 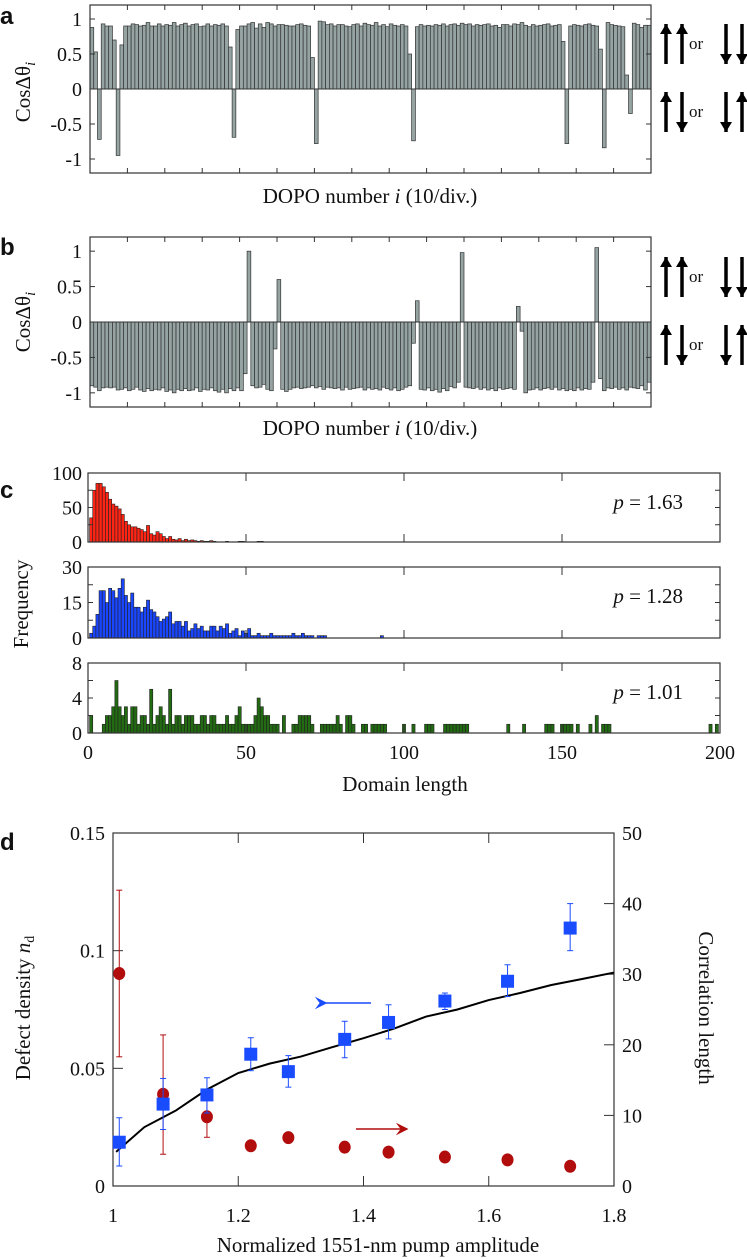 What do you see at coordinates (87, 1069) in the screenshot?
I see `left-y-tick-label: 0.05` at bounding box center [87, 1069].